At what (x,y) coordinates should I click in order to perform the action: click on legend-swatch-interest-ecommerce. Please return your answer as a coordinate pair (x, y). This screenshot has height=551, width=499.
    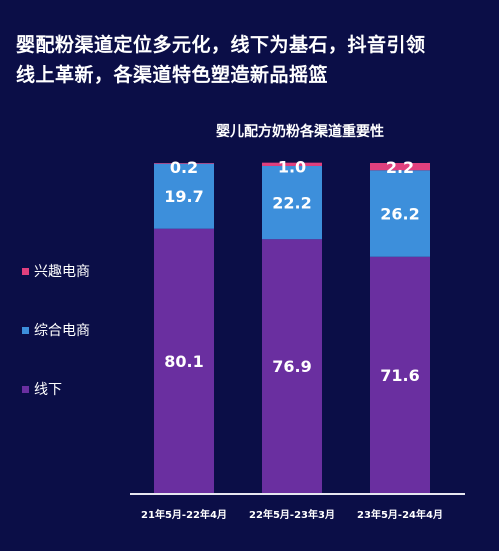
    Looking at the image, I should click on (25, 271).